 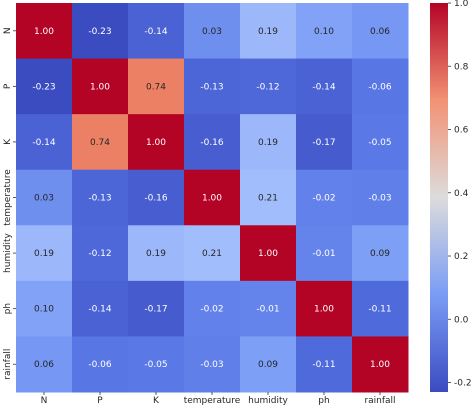 I want to click on x-tick-label: temperature, so click(x=212, y=401).